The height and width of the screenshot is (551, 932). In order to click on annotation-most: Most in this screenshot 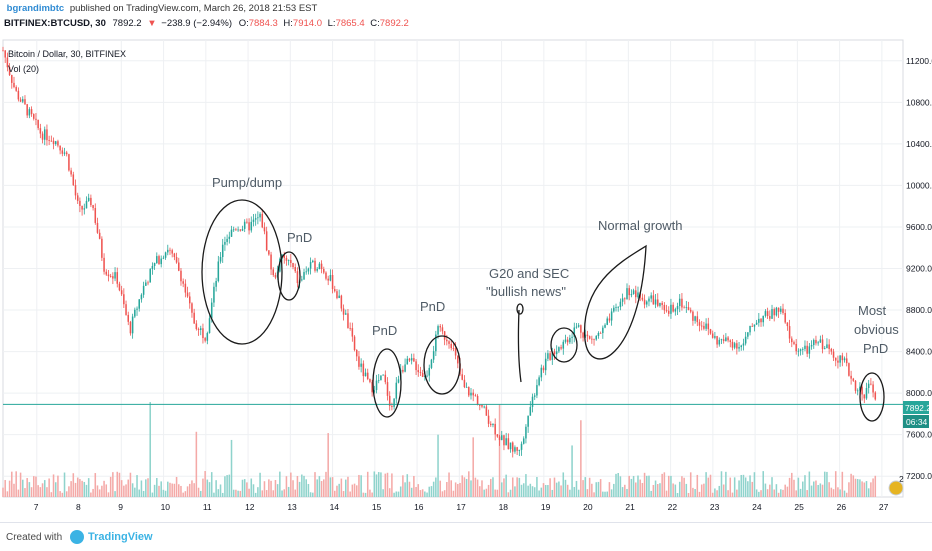, I will do `click(872, 310)`.